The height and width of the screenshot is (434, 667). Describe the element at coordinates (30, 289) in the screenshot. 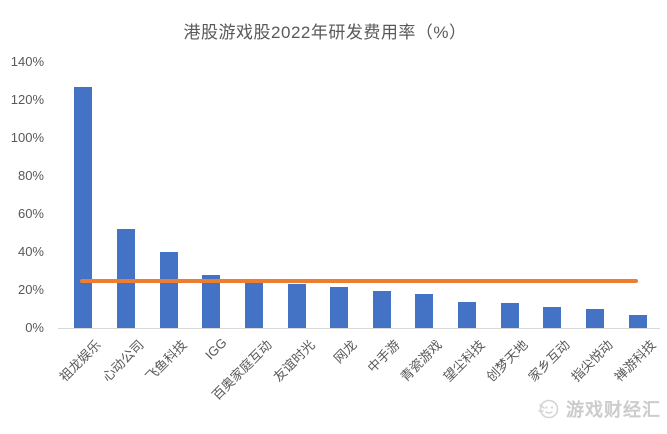

I see `y-tick-label: 20%` at that location.